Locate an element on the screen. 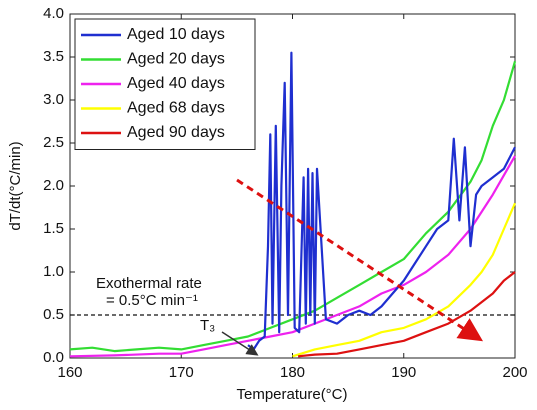  y-axis-label: dT/dt(°C/min) is located at coordinates (15, 185).